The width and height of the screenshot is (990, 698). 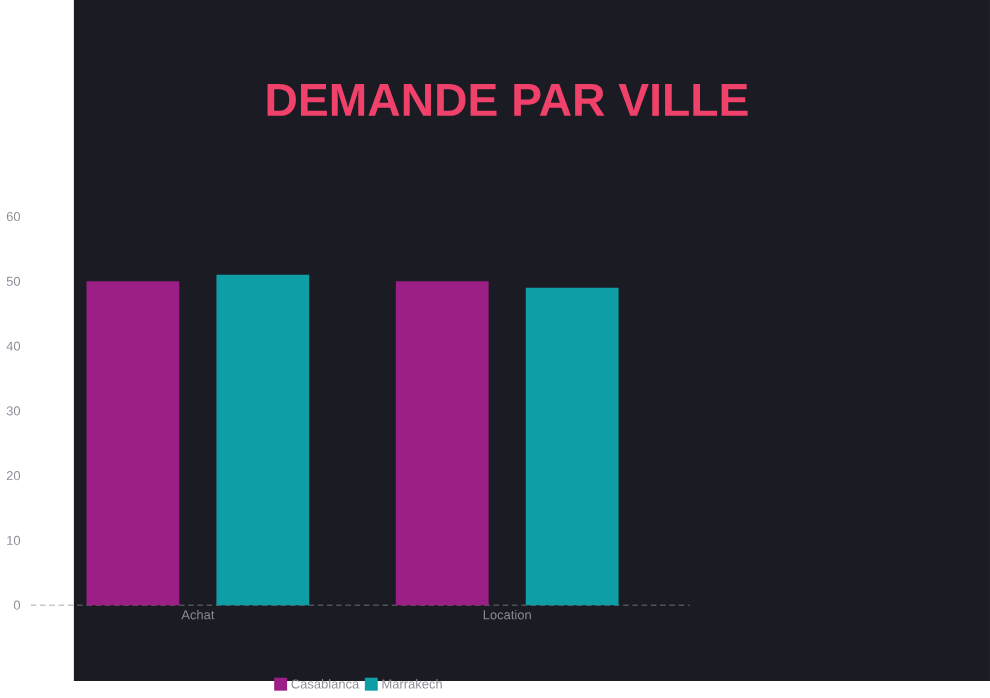 I want to click on chart-title: DEMANDE PAR VILLE, so click(x=507, y=99).